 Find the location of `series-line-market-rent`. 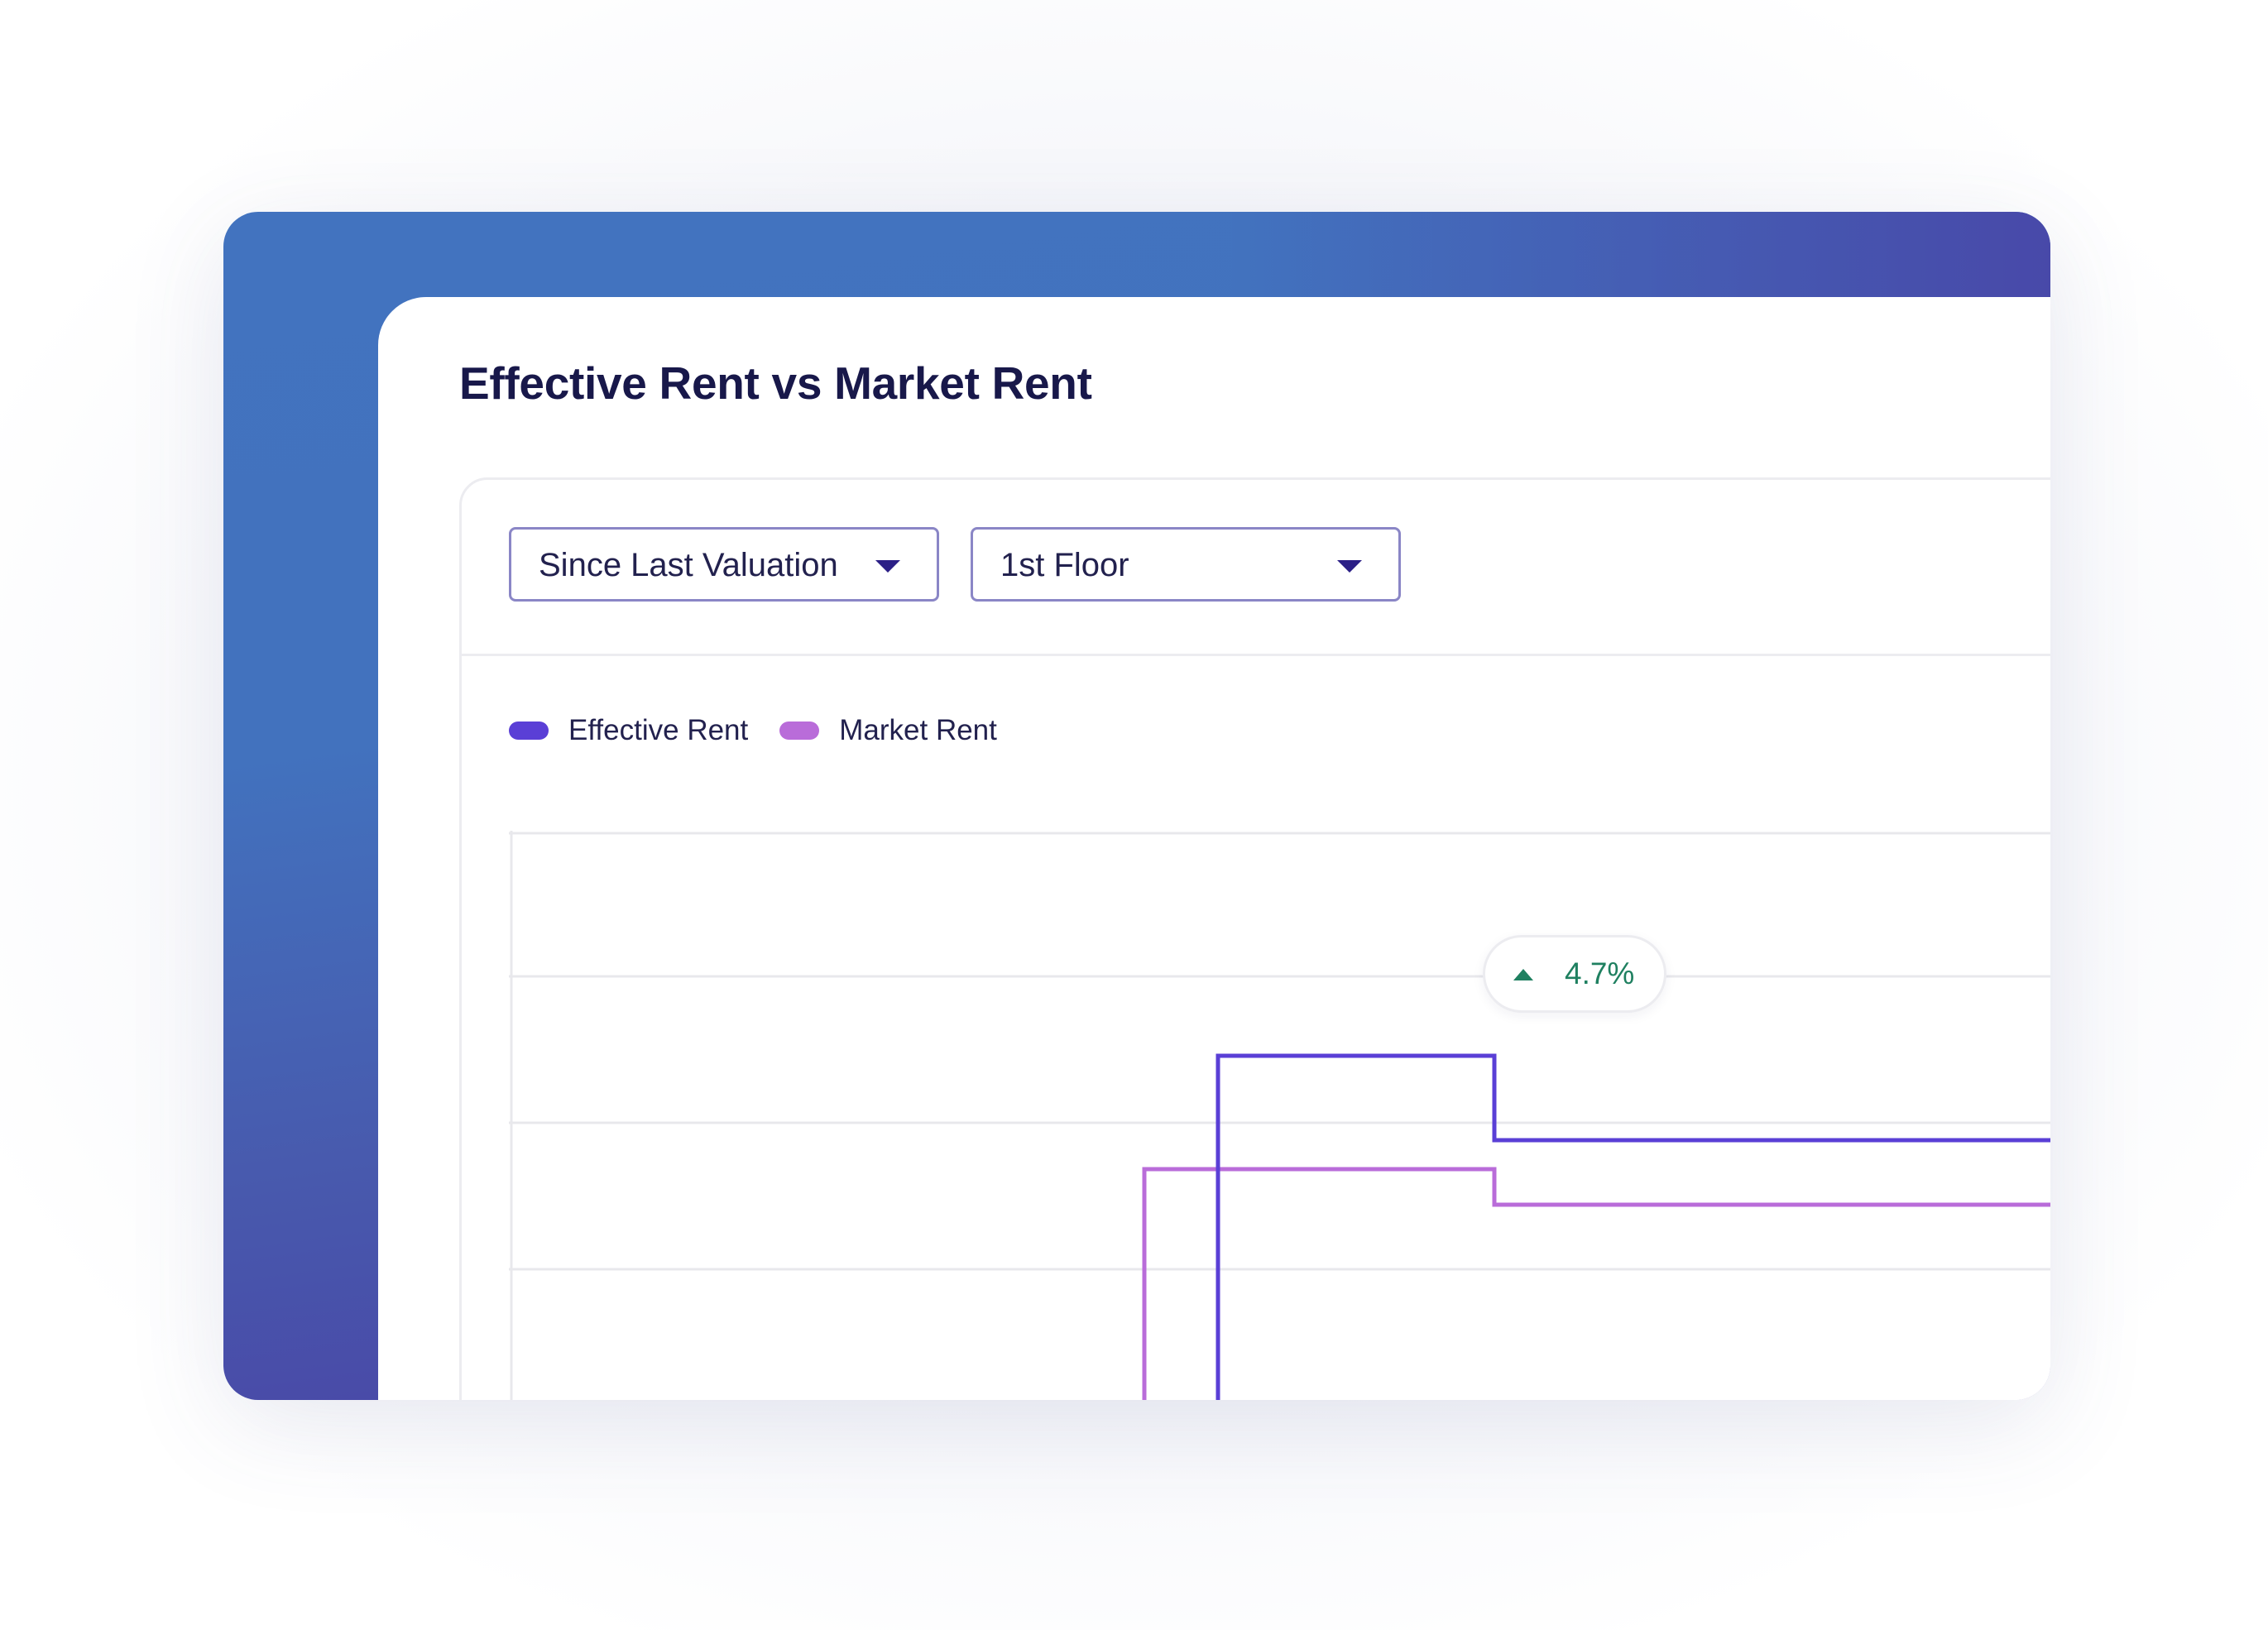

series-line-market-rent is located at coordinates (1596, 1283).